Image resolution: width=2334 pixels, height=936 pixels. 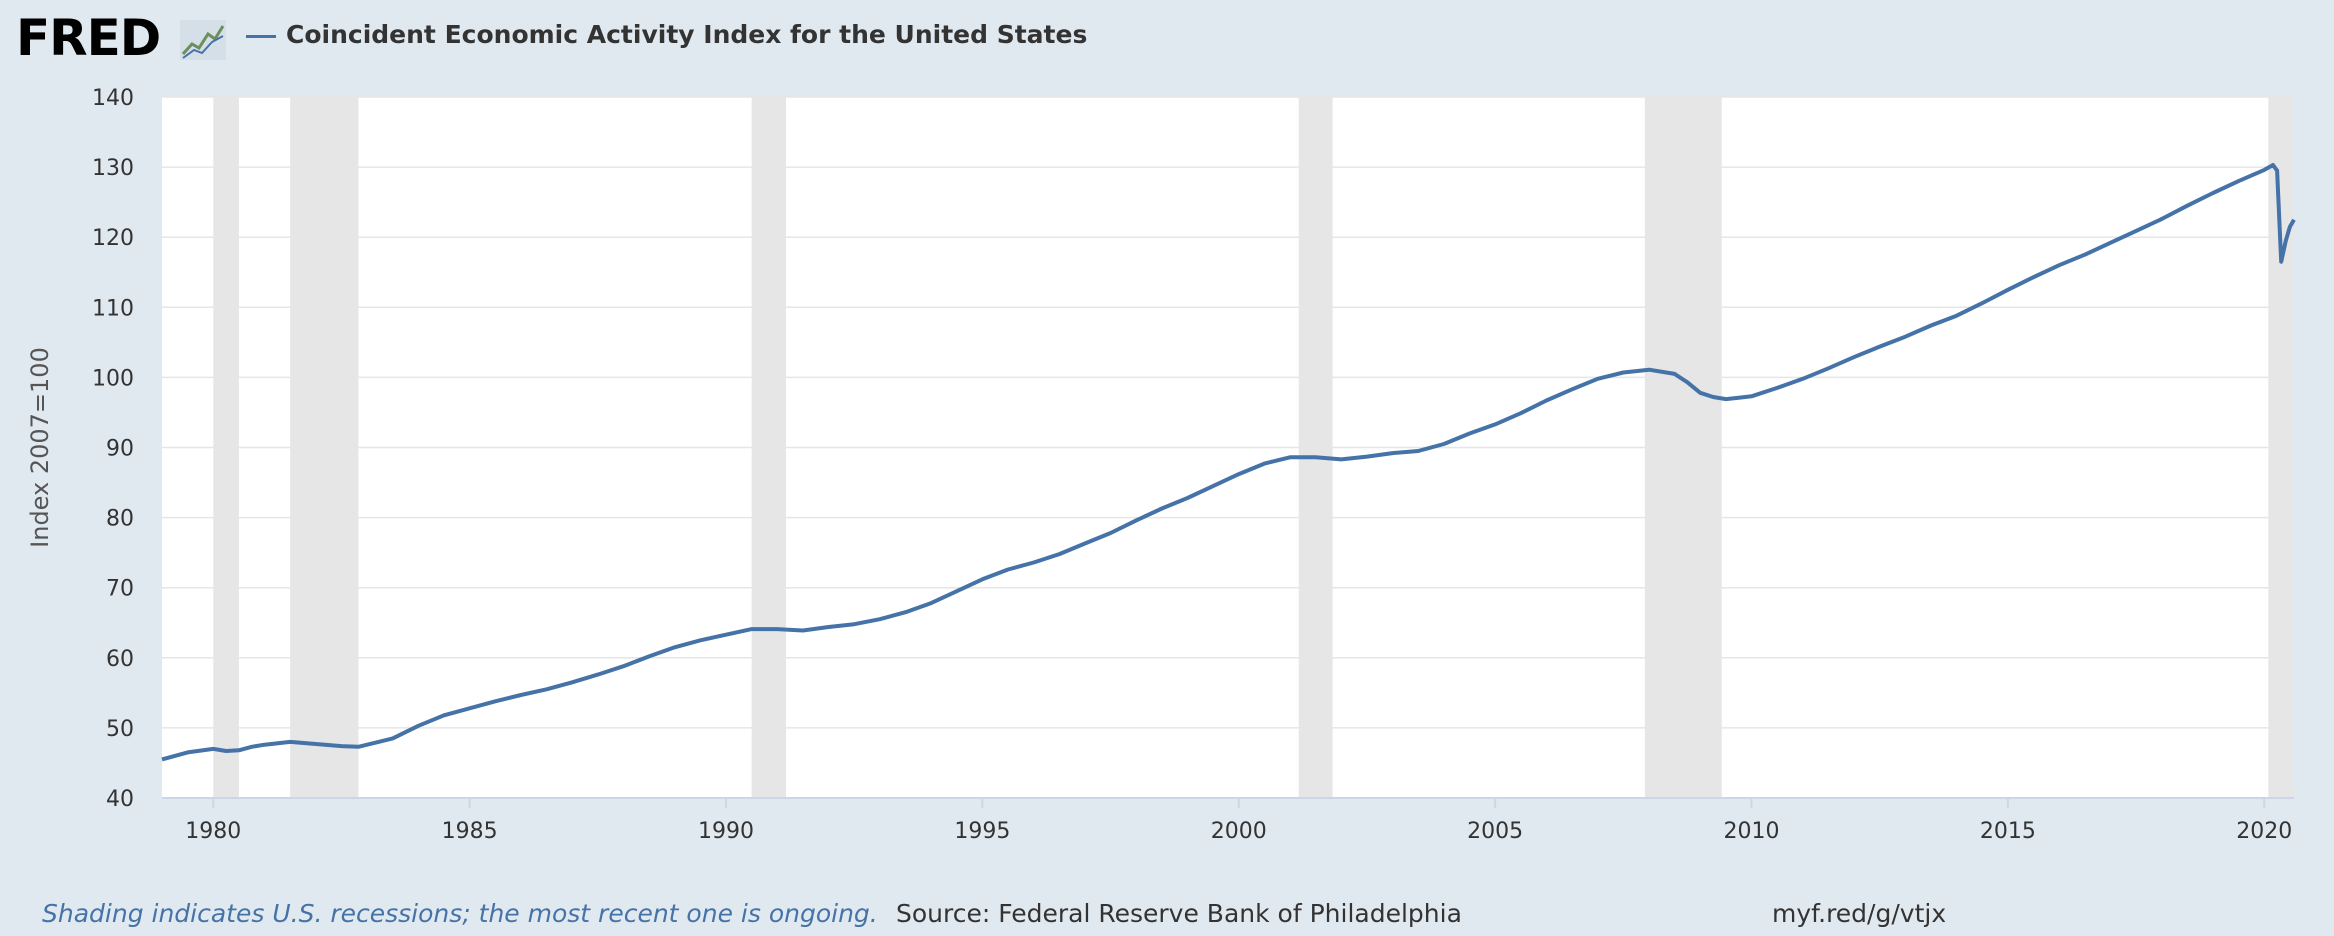 I want to click on x-tick-label: 1990, so click(x=726, y=831).